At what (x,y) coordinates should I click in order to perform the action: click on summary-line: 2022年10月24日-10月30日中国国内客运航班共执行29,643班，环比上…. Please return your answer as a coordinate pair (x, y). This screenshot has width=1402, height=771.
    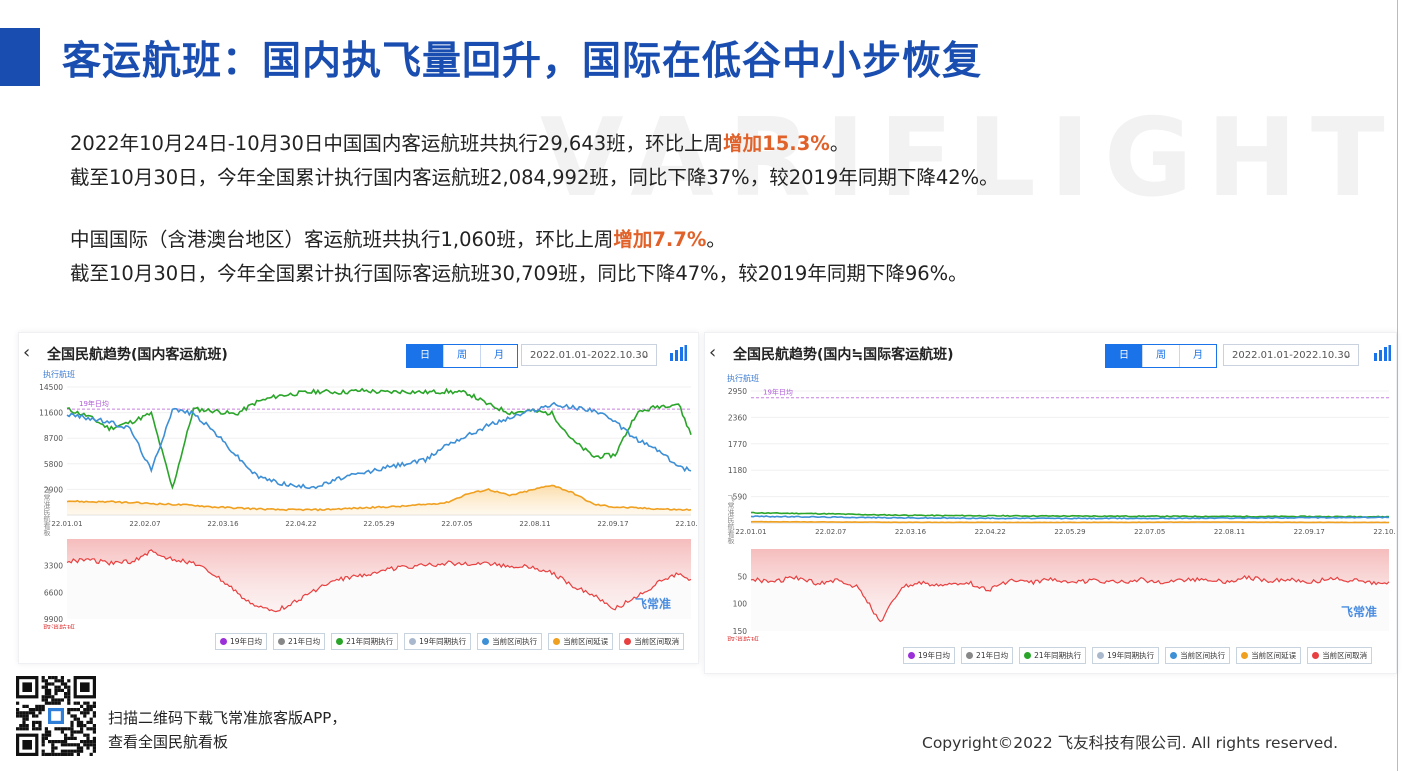
    Looking at the image, I should click on (534, 144).